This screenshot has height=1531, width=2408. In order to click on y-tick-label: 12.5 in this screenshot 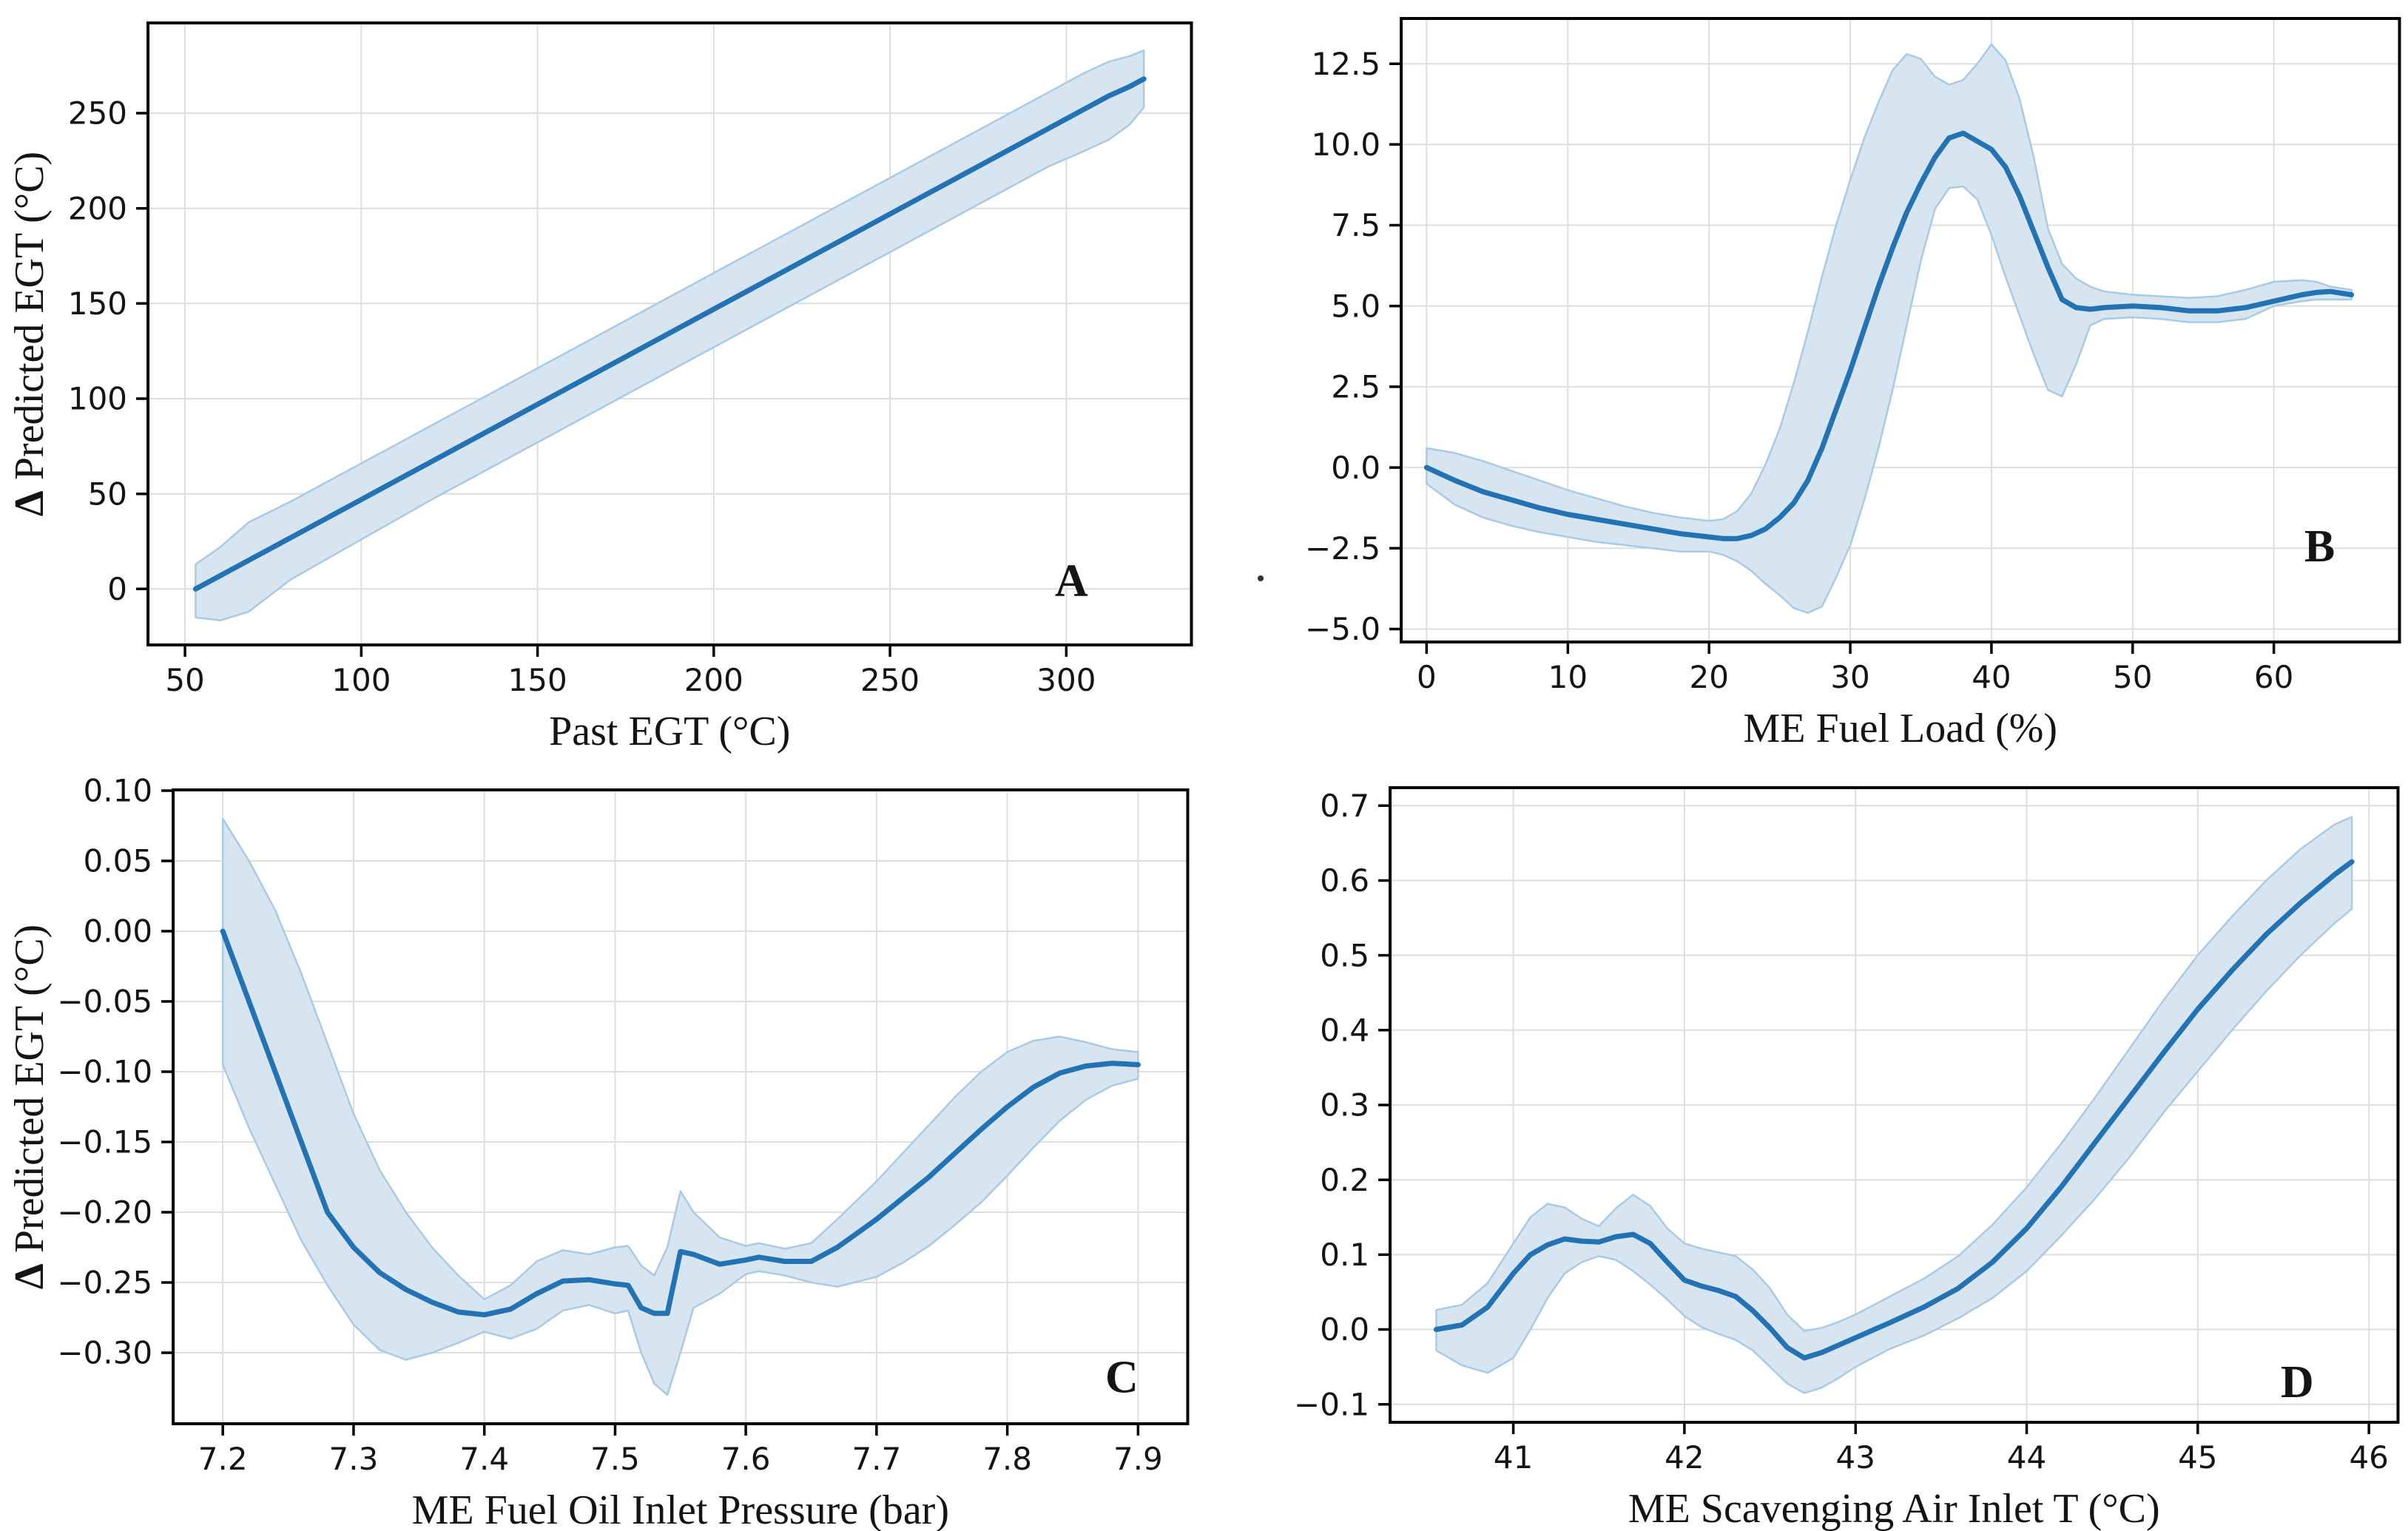, I will do `click(1345, 64)`.